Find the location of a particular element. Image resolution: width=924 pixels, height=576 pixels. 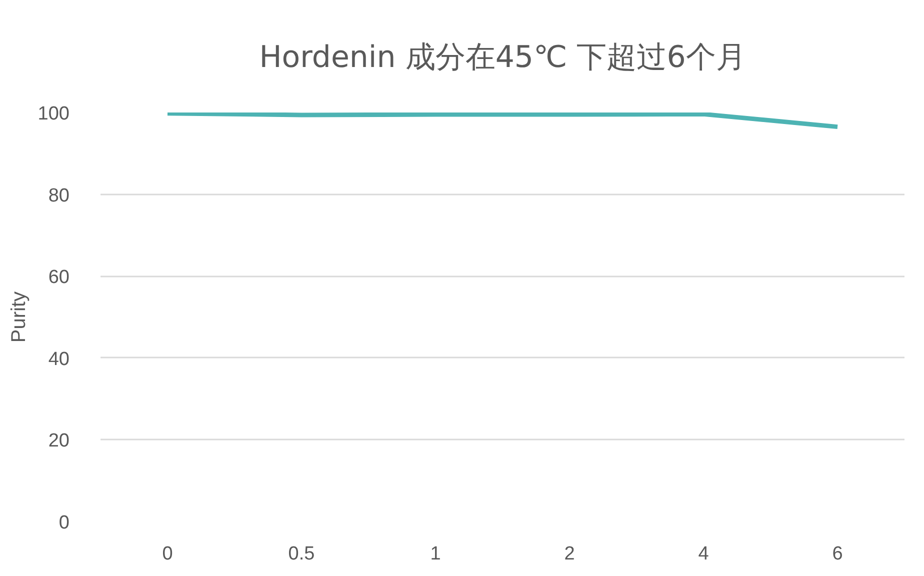

y-tick-label: 100 is located at coordinates (54, 114).